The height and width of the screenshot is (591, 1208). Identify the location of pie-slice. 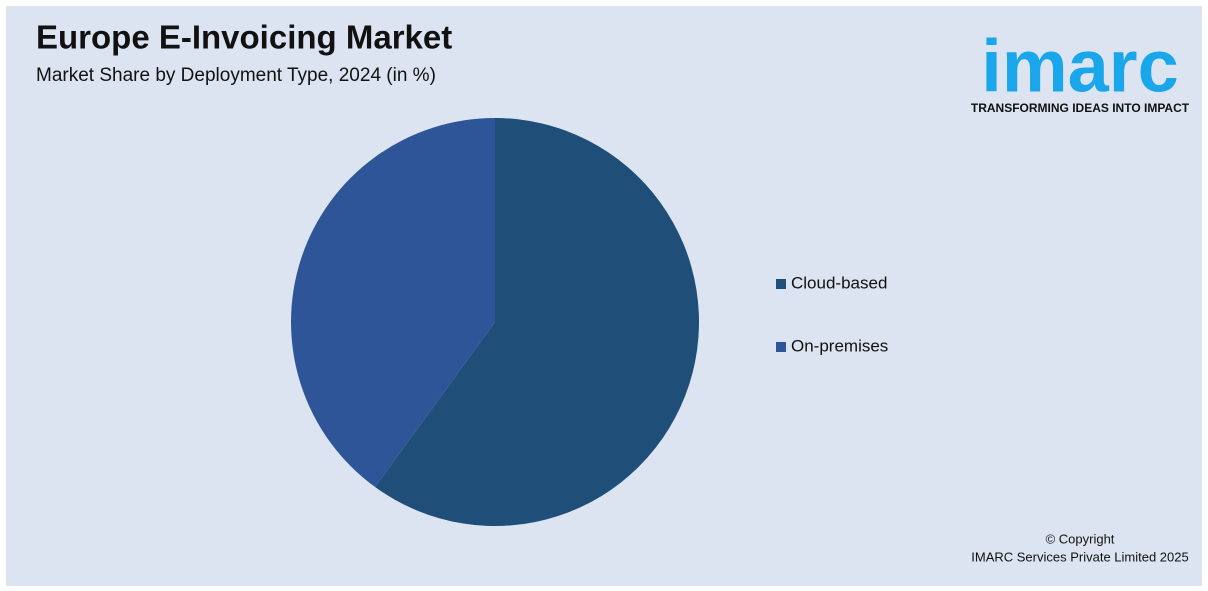
(393, 303).